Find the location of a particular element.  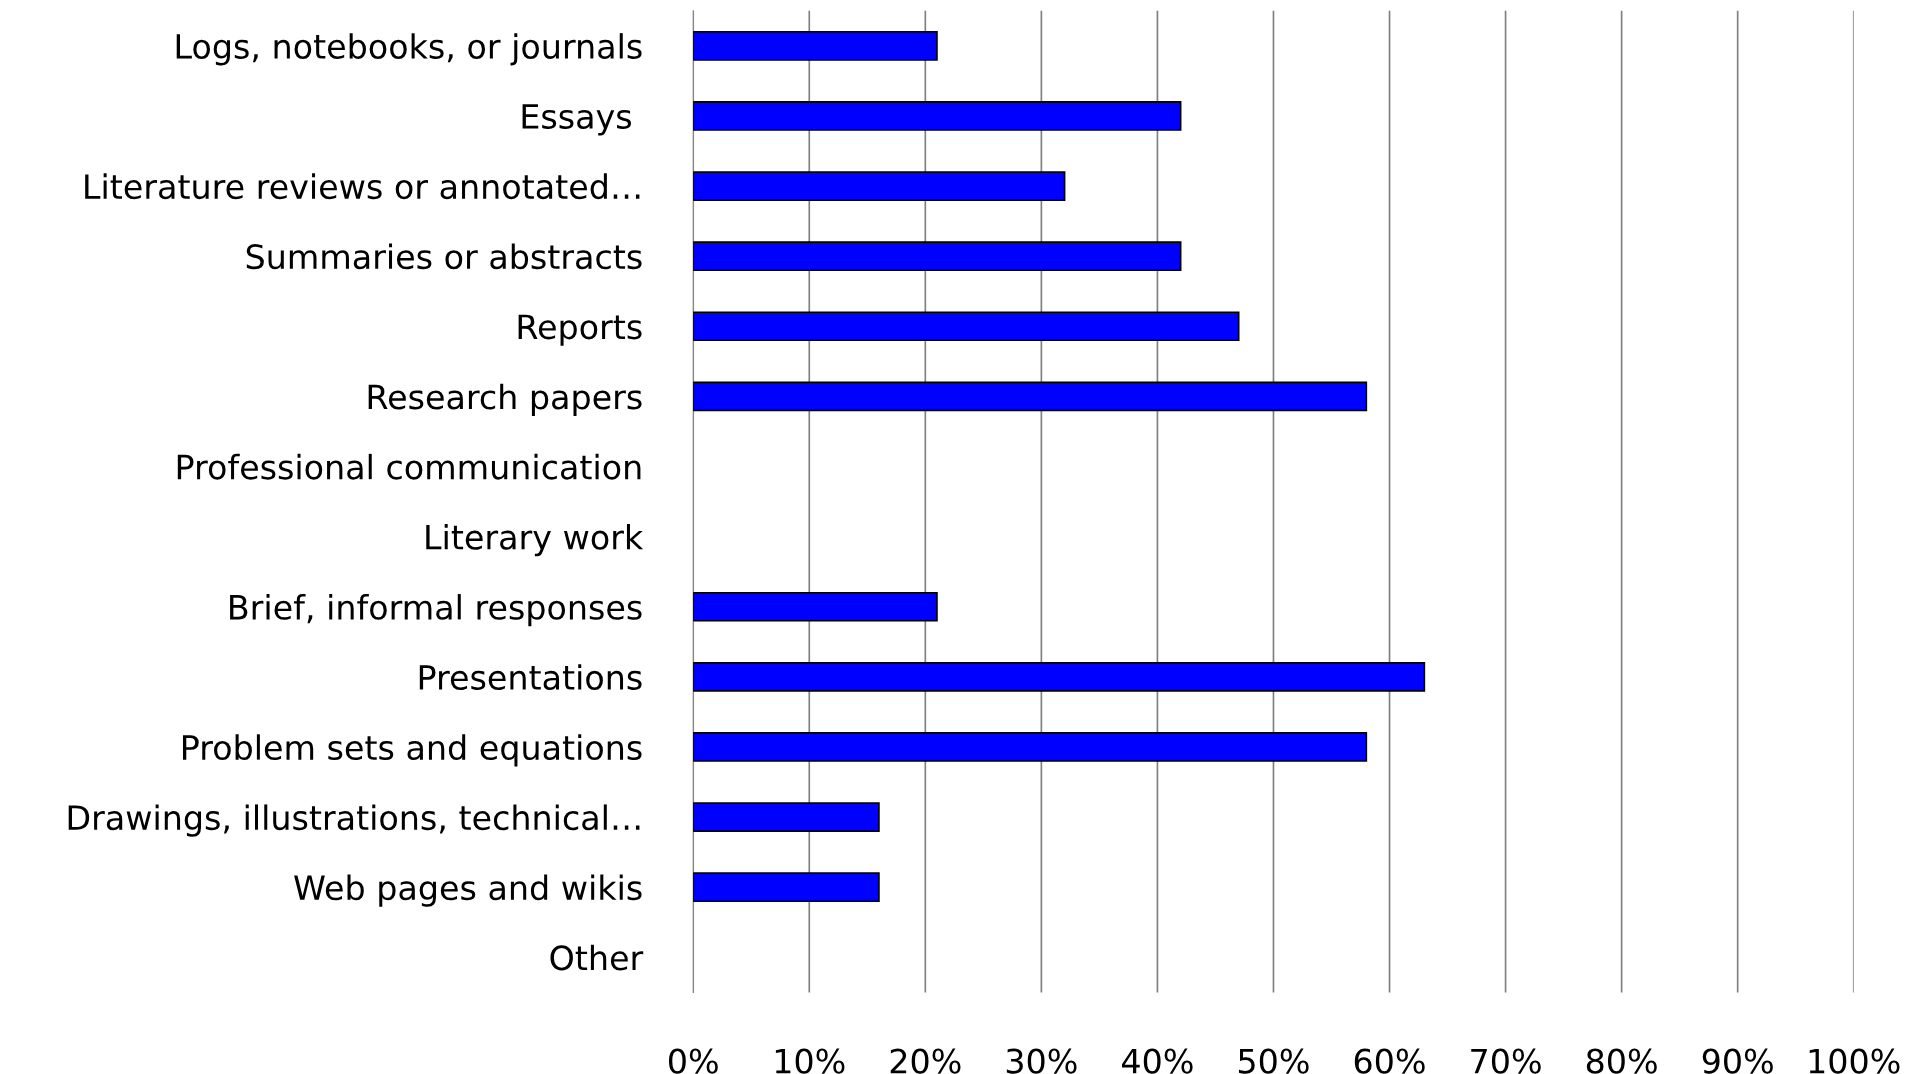

y-tick-label: Professional communication is located at coordinates (409, 466).